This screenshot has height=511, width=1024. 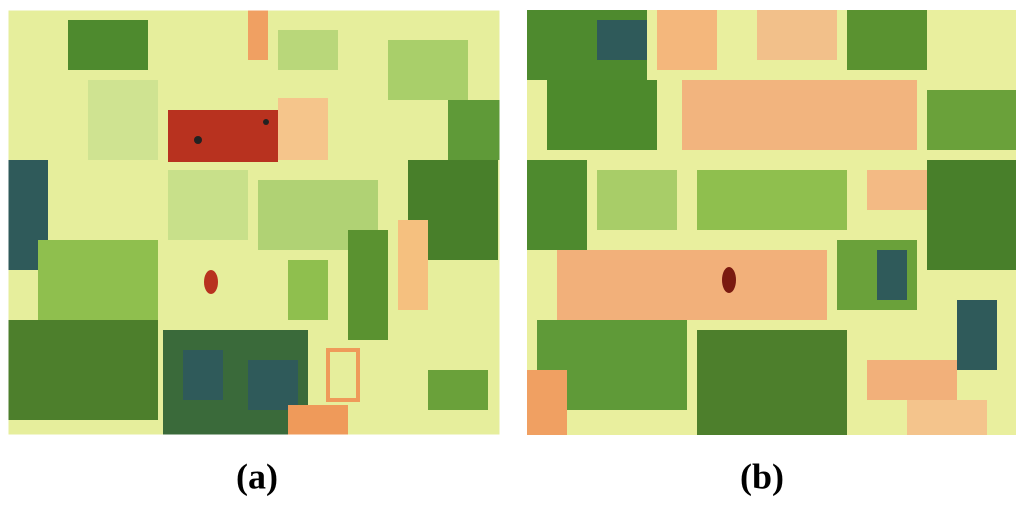 What do you see at coordinates (762, 476) in the screenshot?
I see `panel-label: (b)` at bounding box center [762, 476].